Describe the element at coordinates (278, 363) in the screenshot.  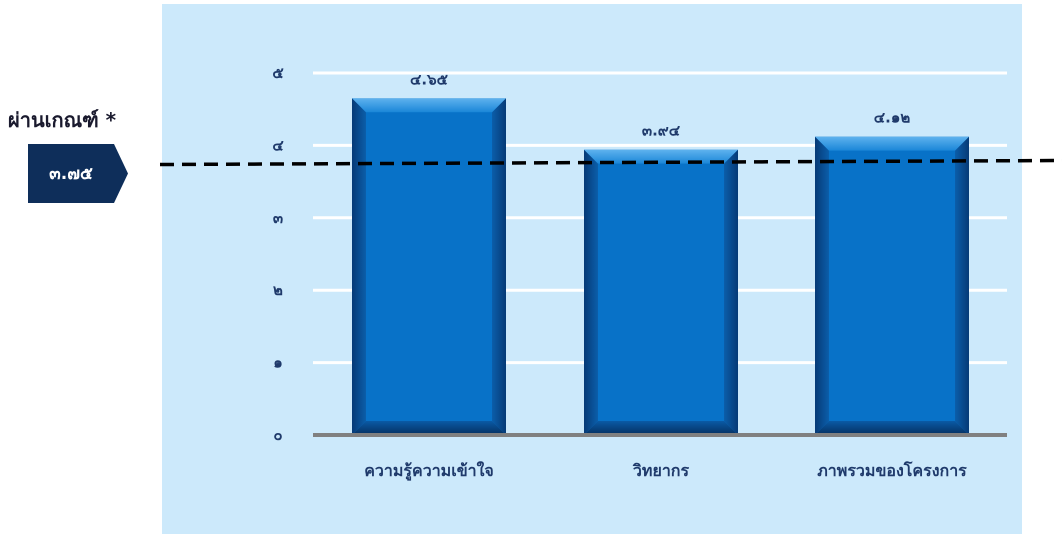
I see `y-tick-label: ๑` at that location.